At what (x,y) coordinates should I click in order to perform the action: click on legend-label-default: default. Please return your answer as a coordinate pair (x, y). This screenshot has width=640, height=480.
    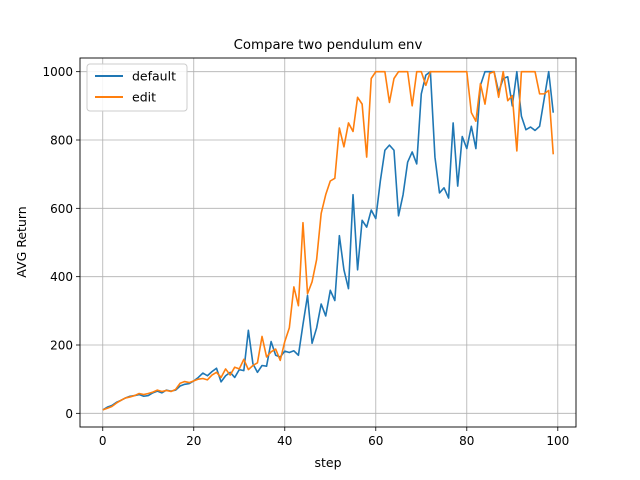
    Looking at the image, I should click on (154, 76).